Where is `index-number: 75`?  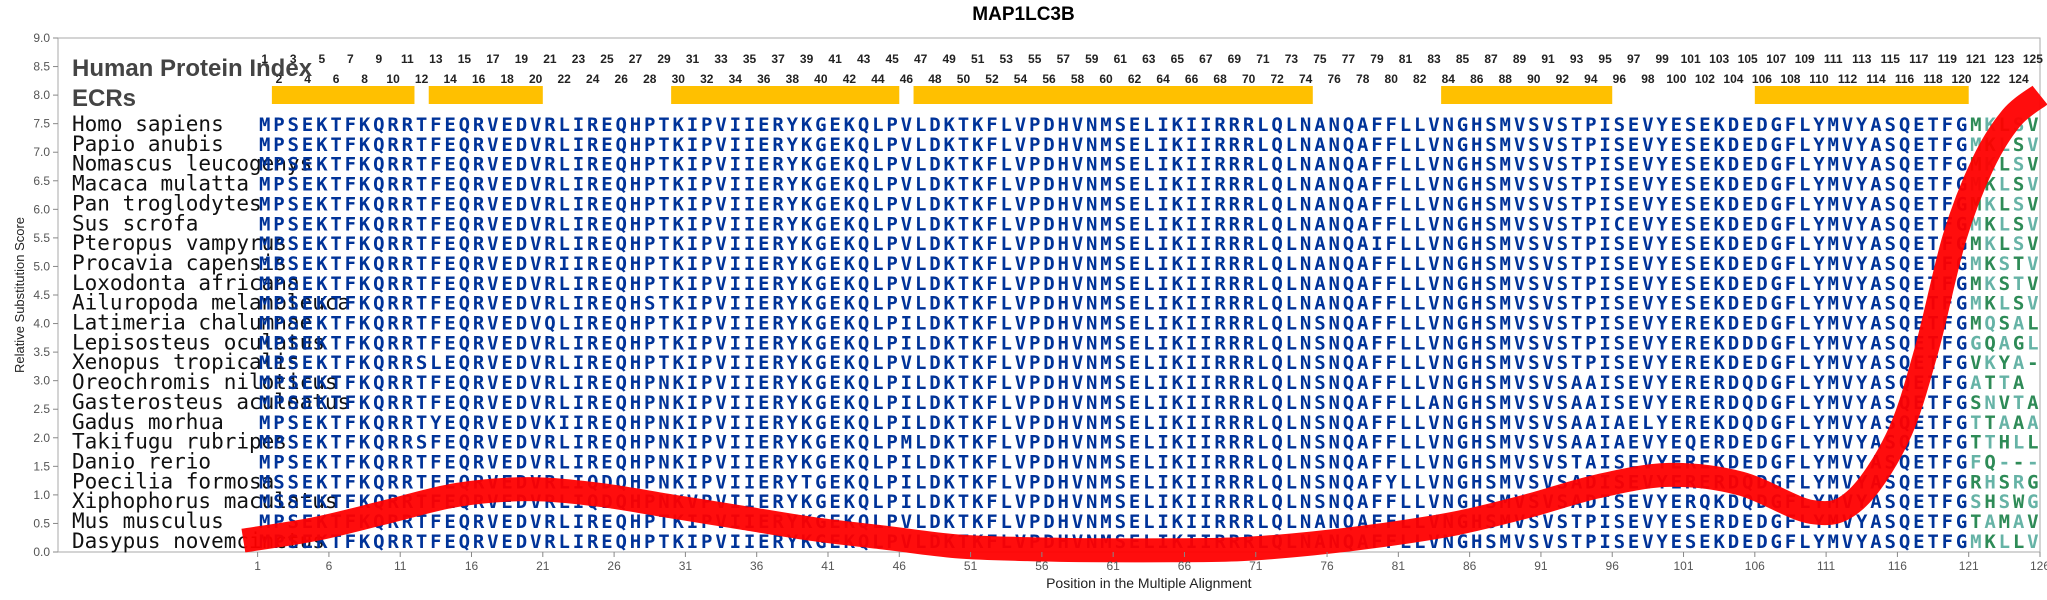 index-number: 75 is located at coordinates (1320, 59).